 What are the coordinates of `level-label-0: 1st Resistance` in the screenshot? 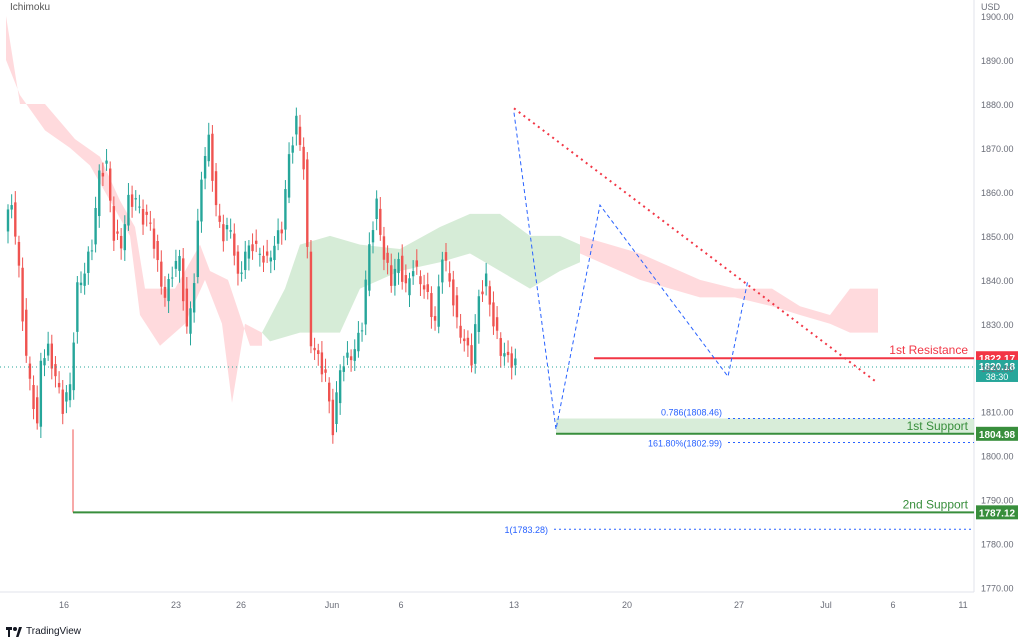 It's located at (928, 350).